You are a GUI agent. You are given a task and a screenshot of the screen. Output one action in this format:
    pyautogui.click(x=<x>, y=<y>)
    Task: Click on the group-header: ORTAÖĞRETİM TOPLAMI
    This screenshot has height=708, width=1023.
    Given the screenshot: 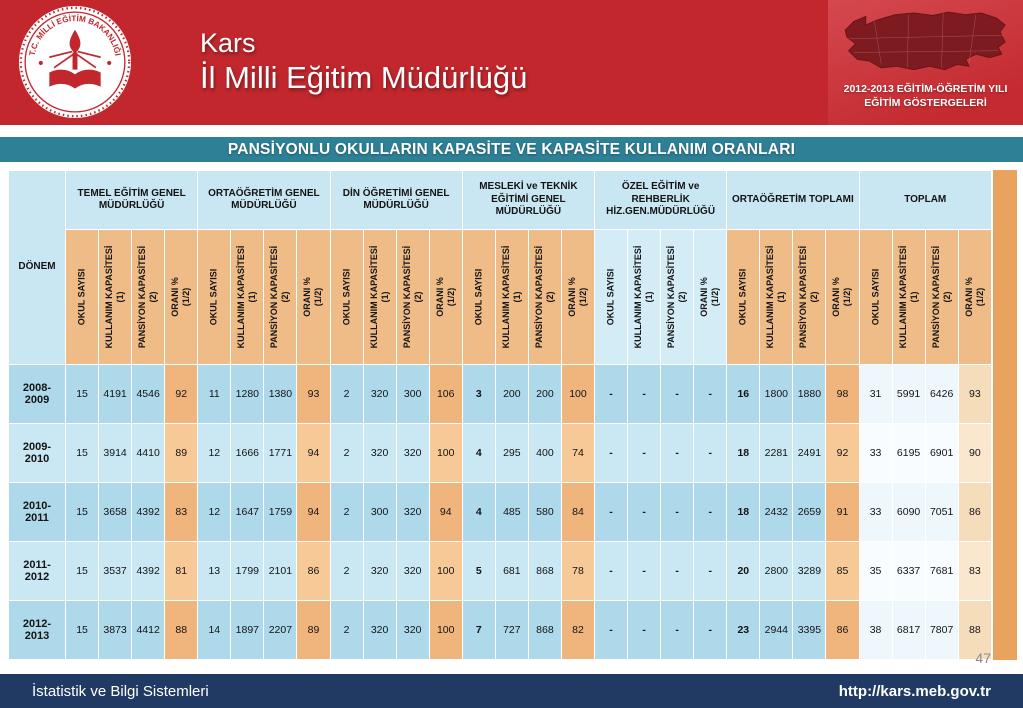 What is the action you would take?
    pyautogui.click(x=793, y=200)
    